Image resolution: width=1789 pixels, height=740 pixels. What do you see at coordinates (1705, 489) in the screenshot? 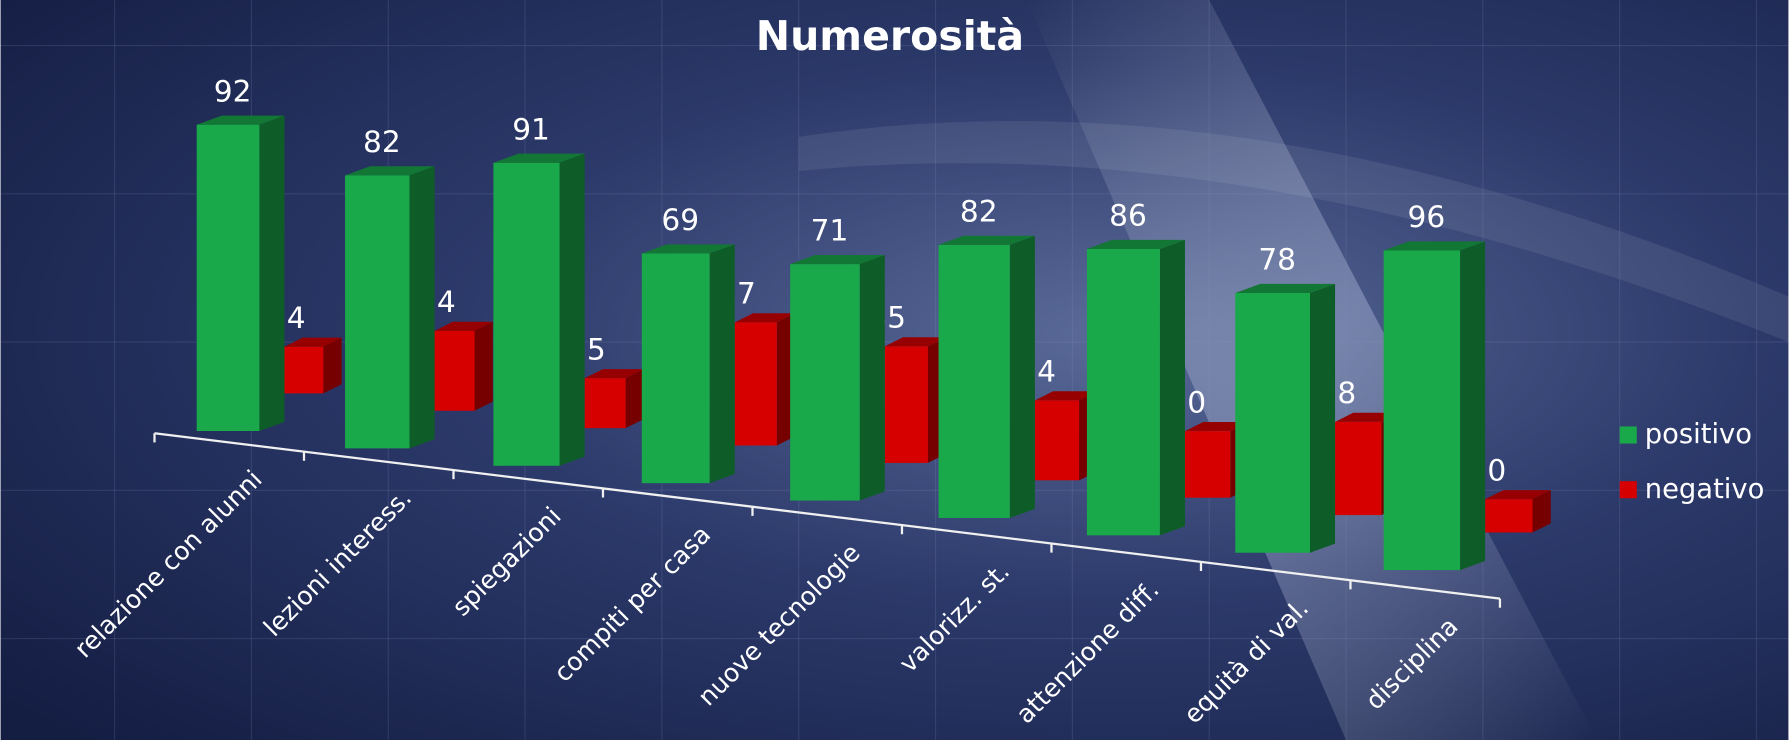
I see `legend-label: negativo` at bounding box center [1705, 489].